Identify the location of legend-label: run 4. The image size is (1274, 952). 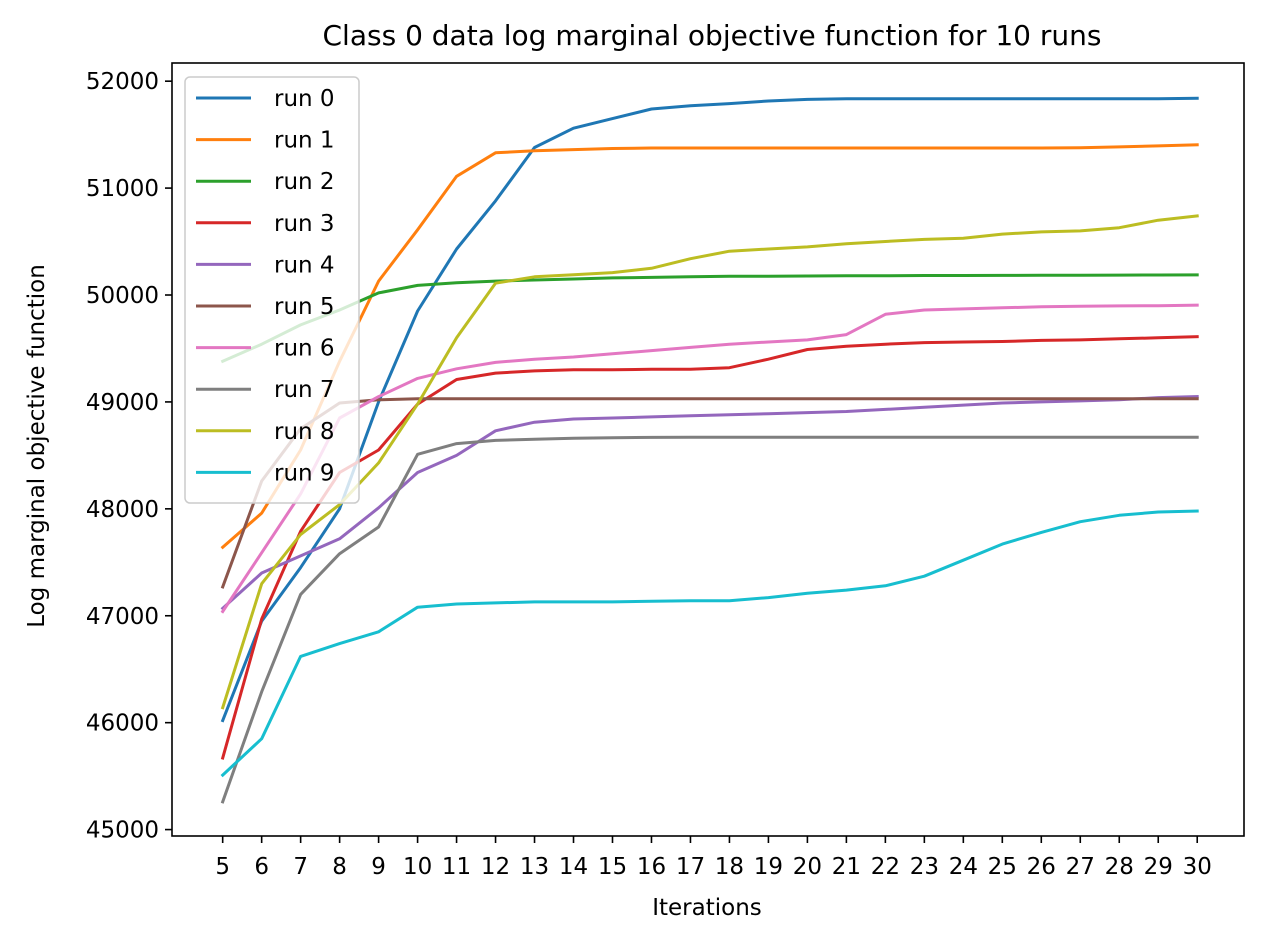
(304, 265).